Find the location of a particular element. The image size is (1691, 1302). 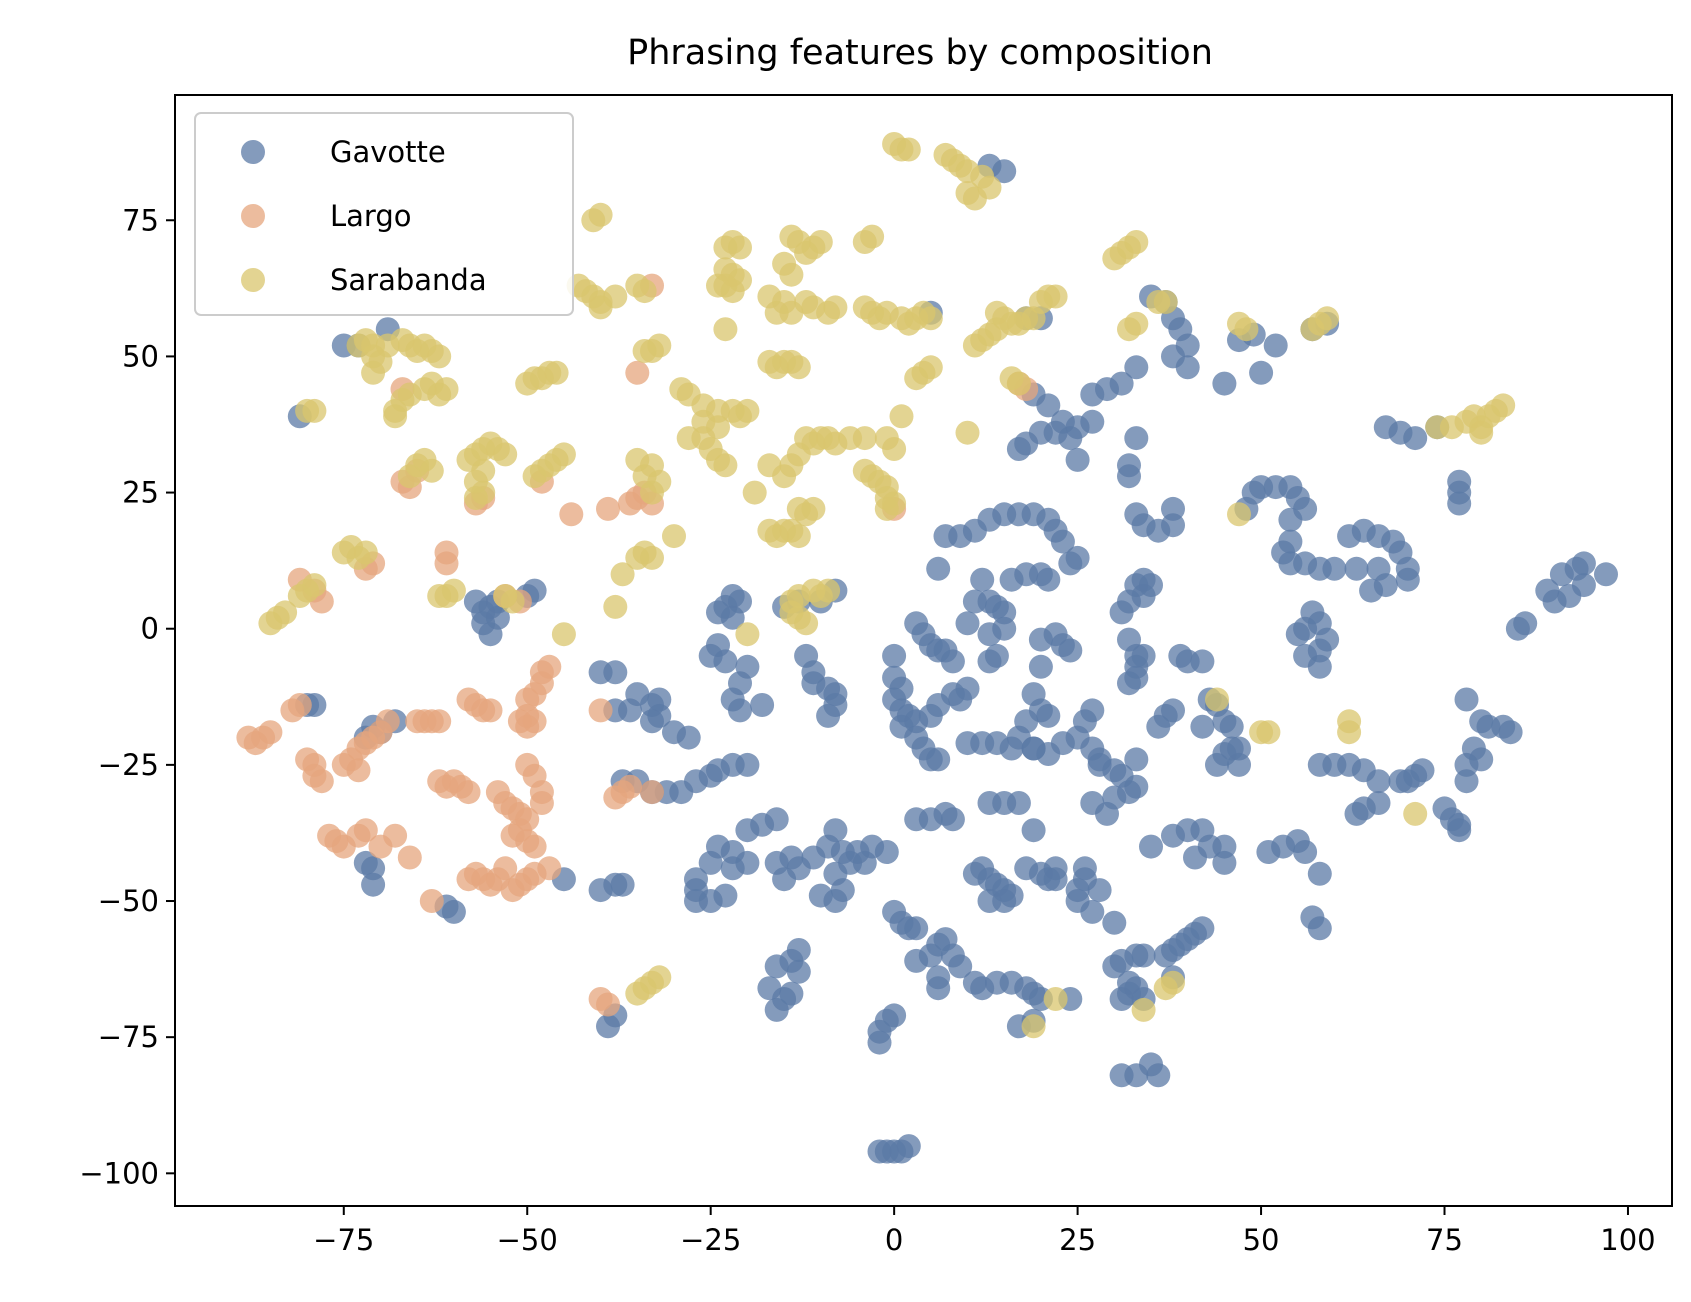

legend-label: Gavotte is located at coordinates (388, 152).